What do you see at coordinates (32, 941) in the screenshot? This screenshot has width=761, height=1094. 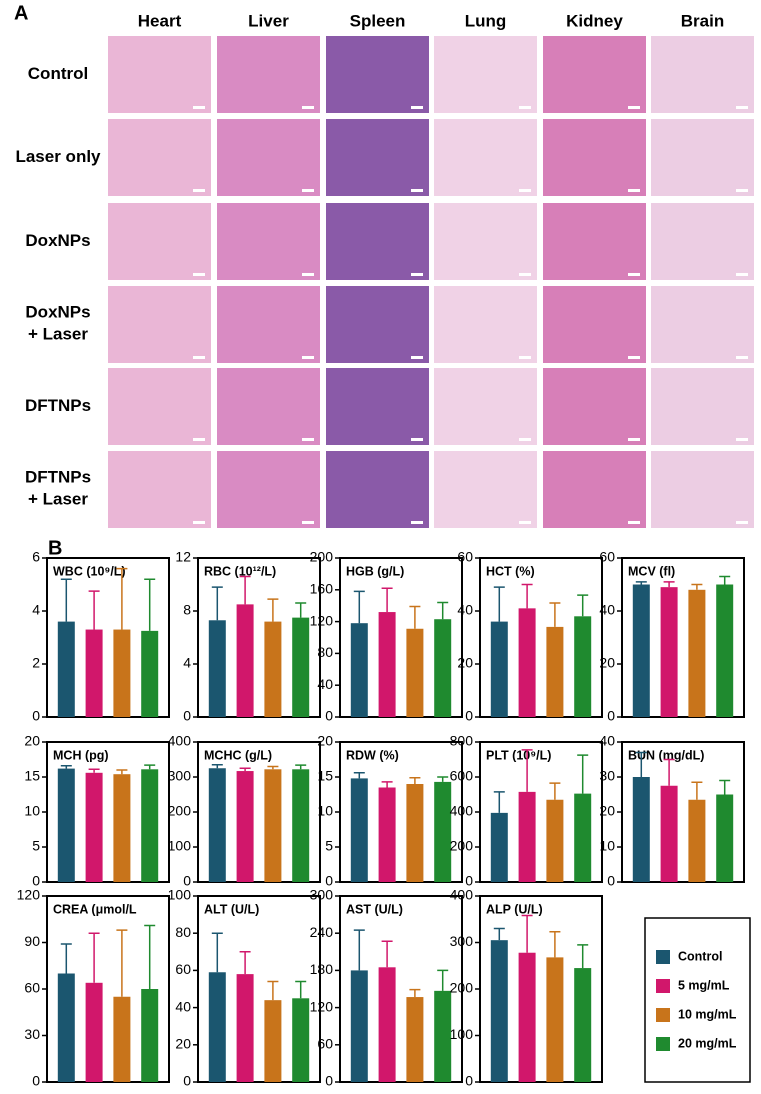 I see `y-tick-label: 90` at bounding box center [32, 941].